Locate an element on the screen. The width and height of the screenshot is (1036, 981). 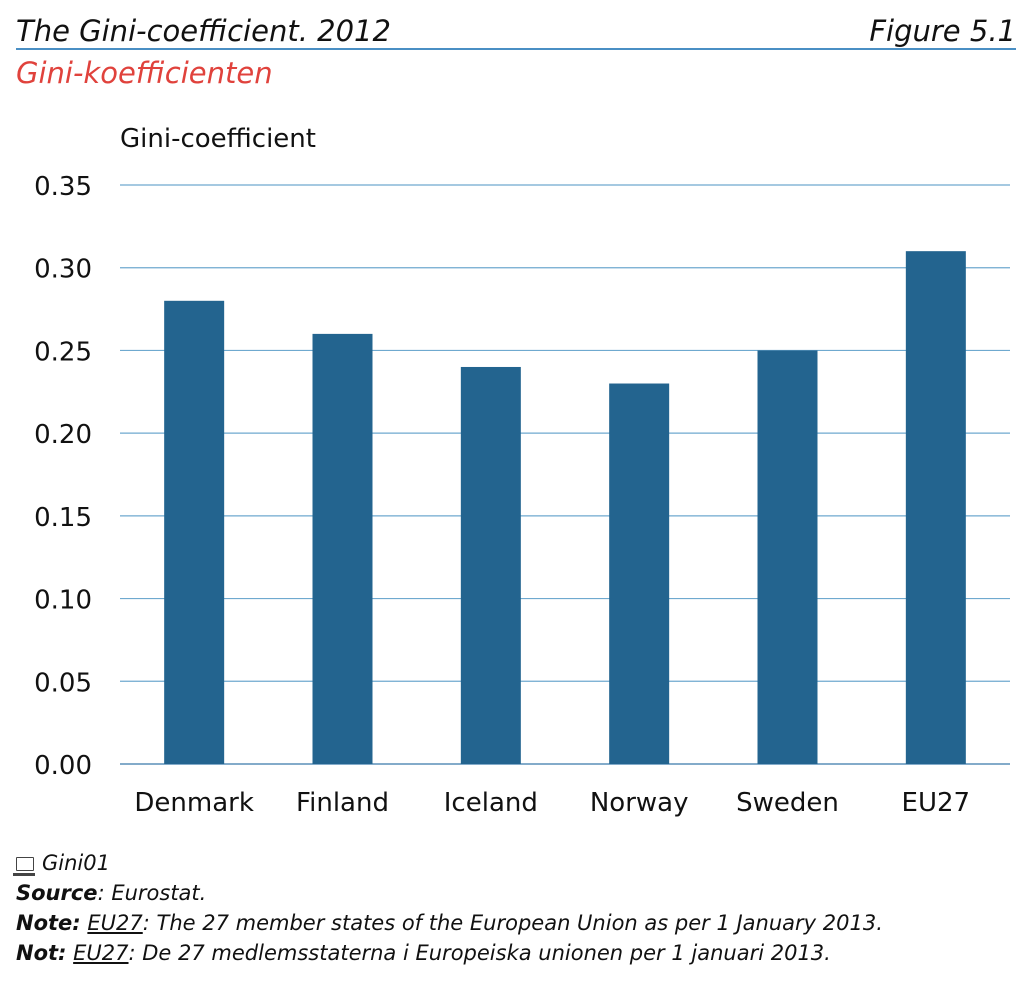
chart-subtitle: Gini-koefficienten is located at coordinates (144, 73).